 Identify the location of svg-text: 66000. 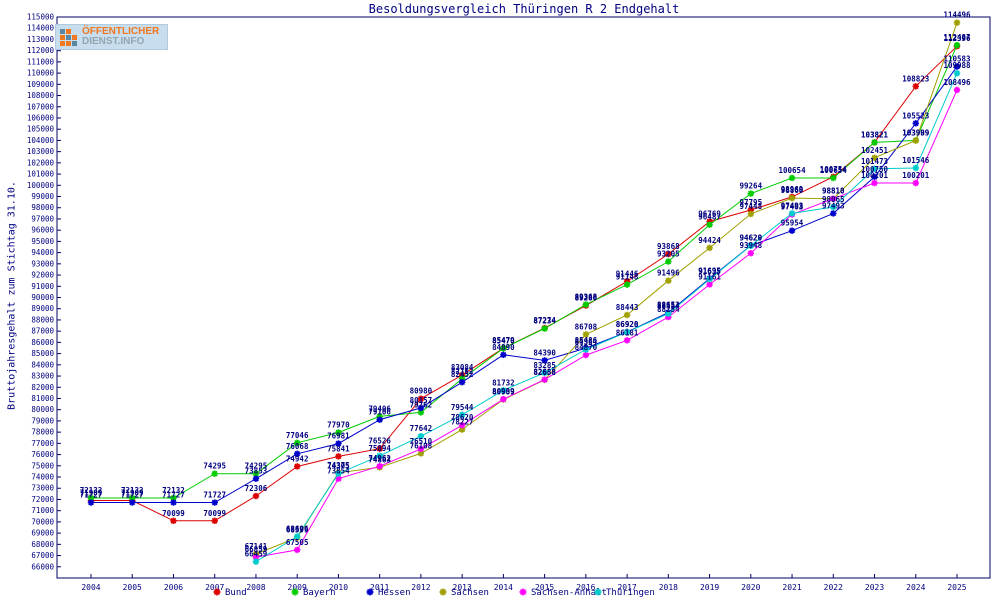
(42, 566).